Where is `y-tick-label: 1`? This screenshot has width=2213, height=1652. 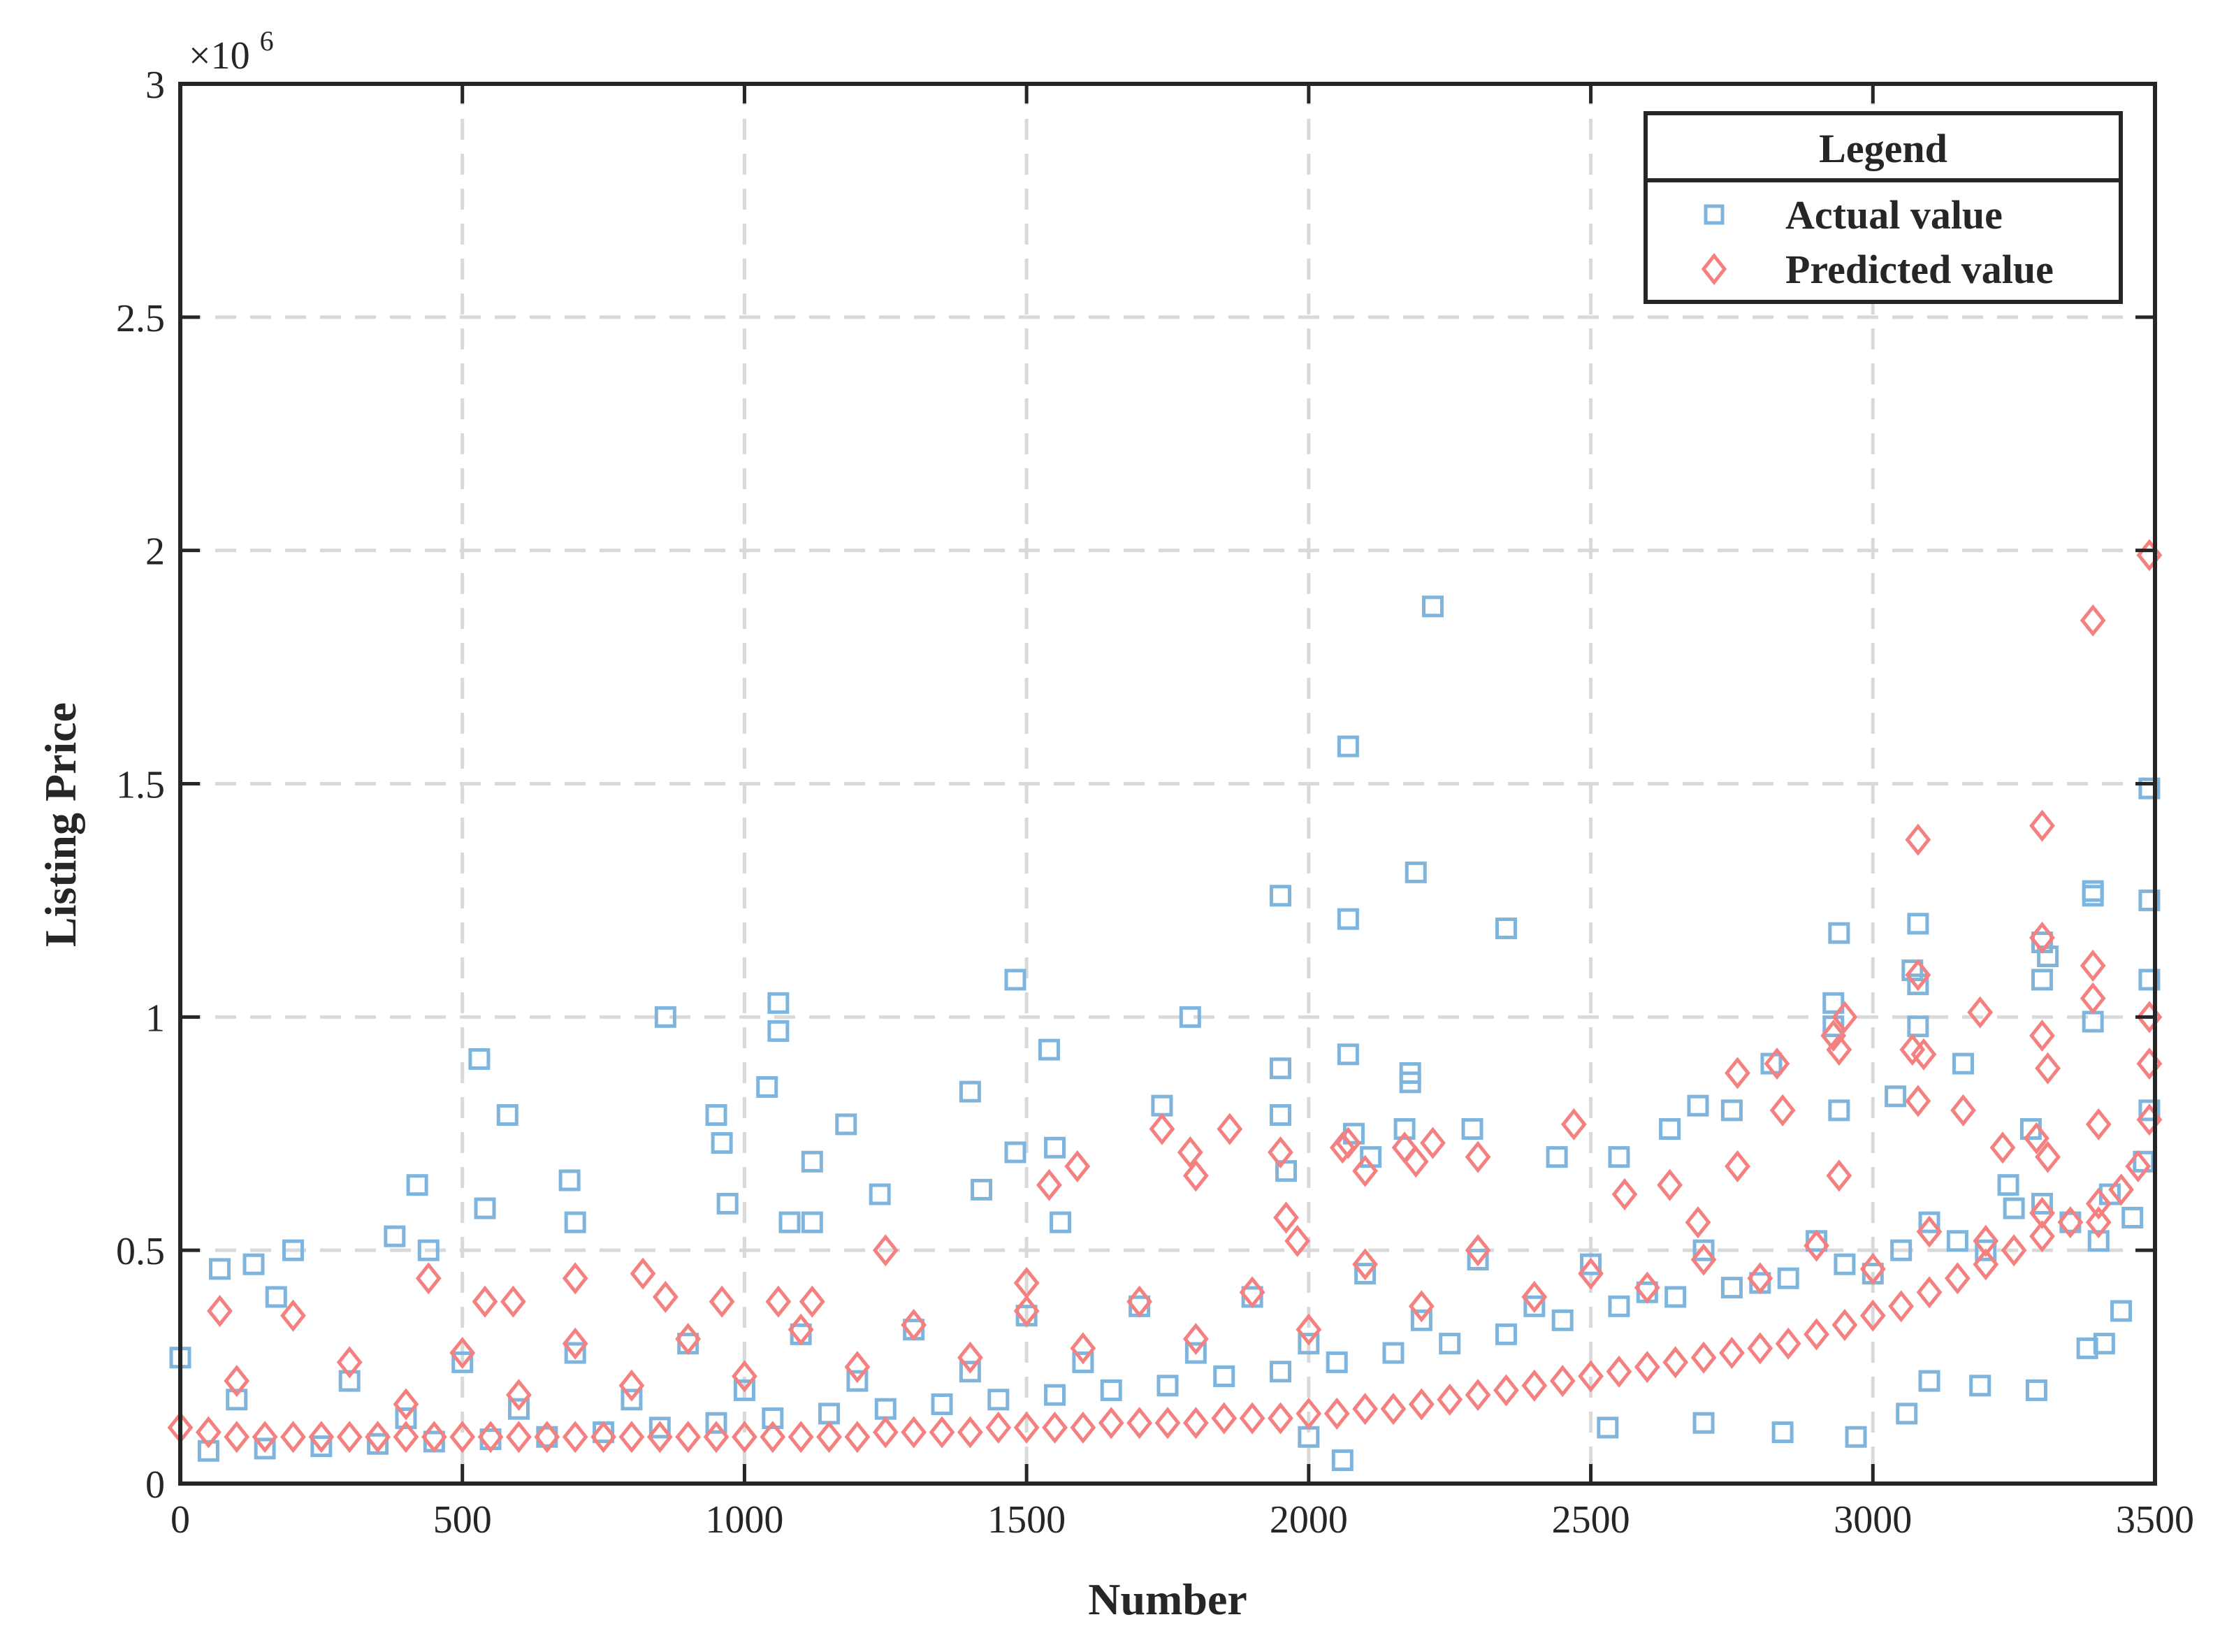
y-tick-label: 1 is located at coordinates (155, 1019).